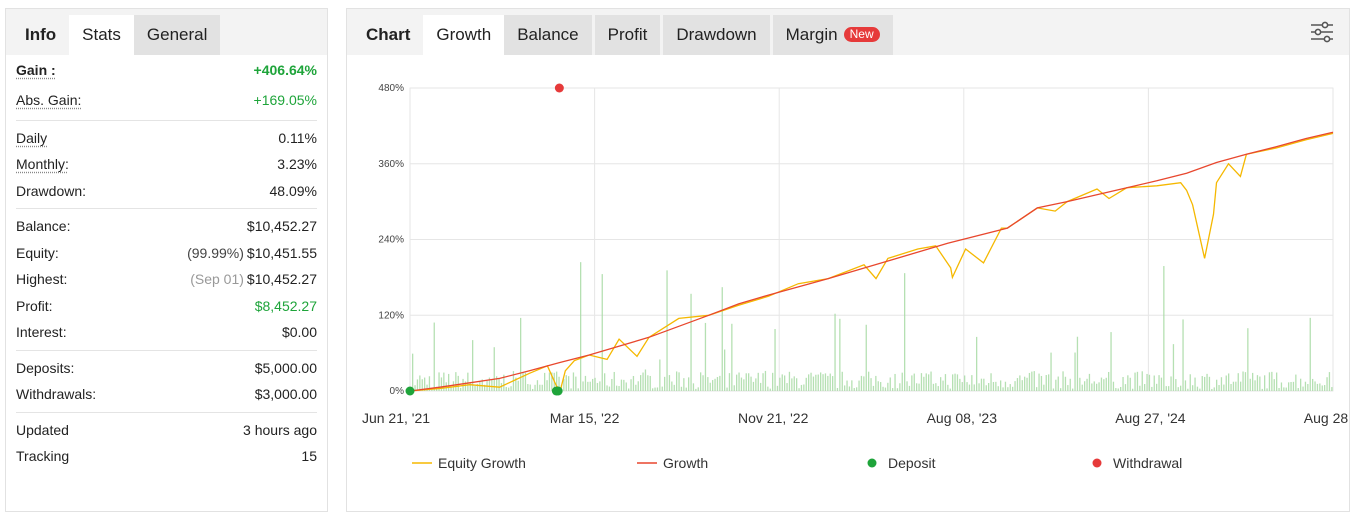 Image resolution: width=1358 pixels, height=521 pixels. Describe the element at coordinates (388, 34) in the screenshot. I see `tab-chart: Chart` at that location.